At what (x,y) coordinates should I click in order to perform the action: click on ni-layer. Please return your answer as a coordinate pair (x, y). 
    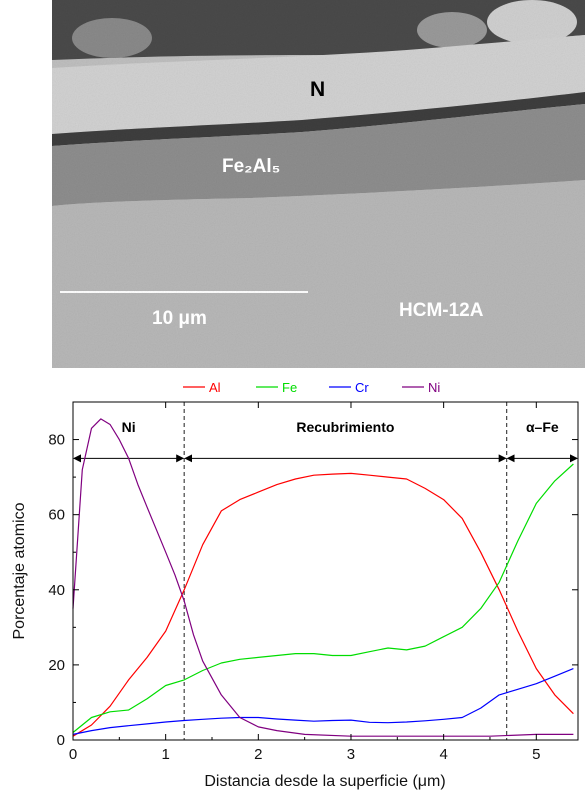
    Looking at the image, I should click on (318, 84).